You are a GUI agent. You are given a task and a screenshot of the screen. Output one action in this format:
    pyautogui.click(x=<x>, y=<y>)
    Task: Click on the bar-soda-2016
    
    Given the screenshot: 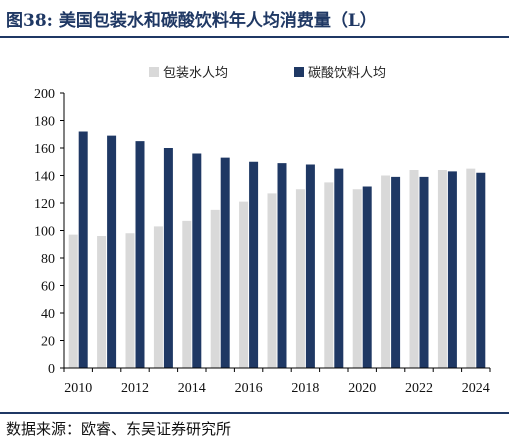 What is the action you would take?
    pyautogui.click(x=254, y=264)
    